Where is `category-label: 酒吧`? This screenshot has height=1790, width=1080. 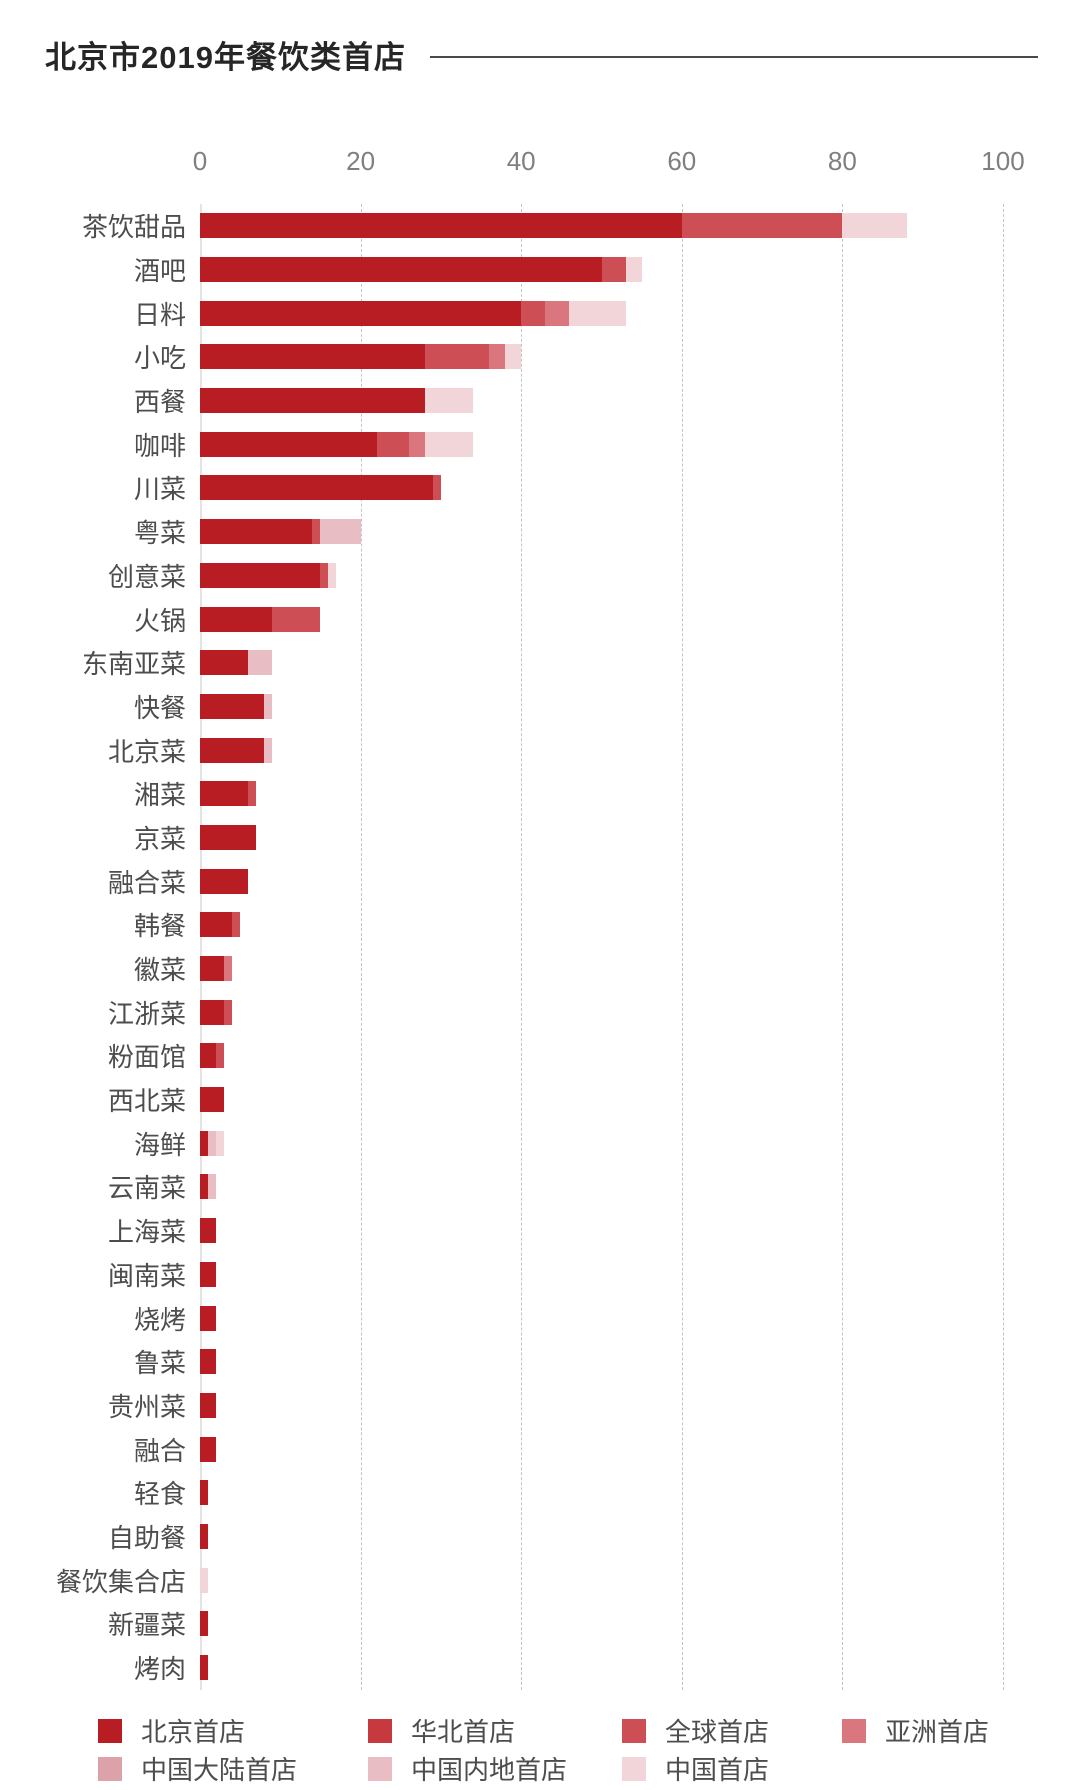 category-label: 酒吧 is located at coordinates (159, 271).